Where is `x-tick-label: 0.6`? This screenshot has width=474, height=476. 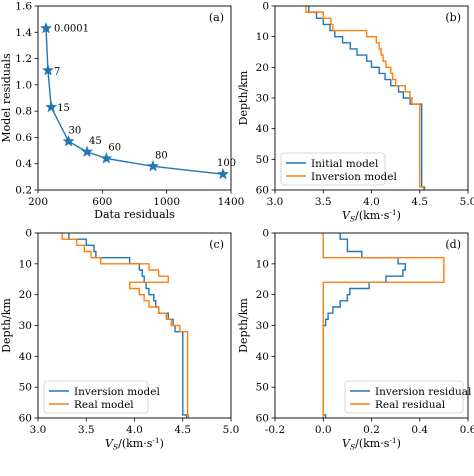
x-tick-label: 0.6 is located at coordinates (467, 430).